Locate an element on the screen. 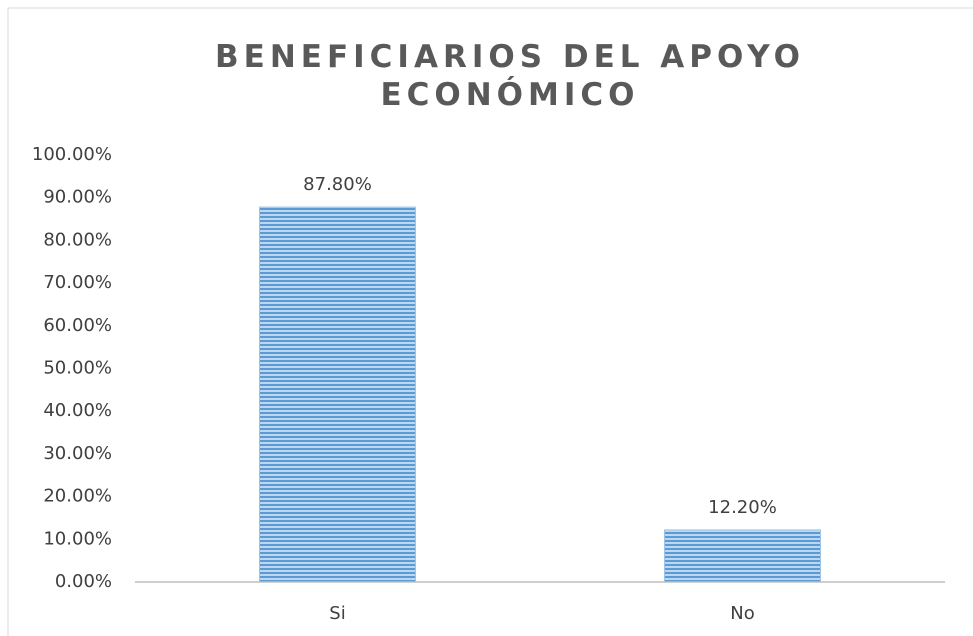 This screenshot has height=636, width=973. y-tick-label: 70.00% is located at coordinates (77, 282).